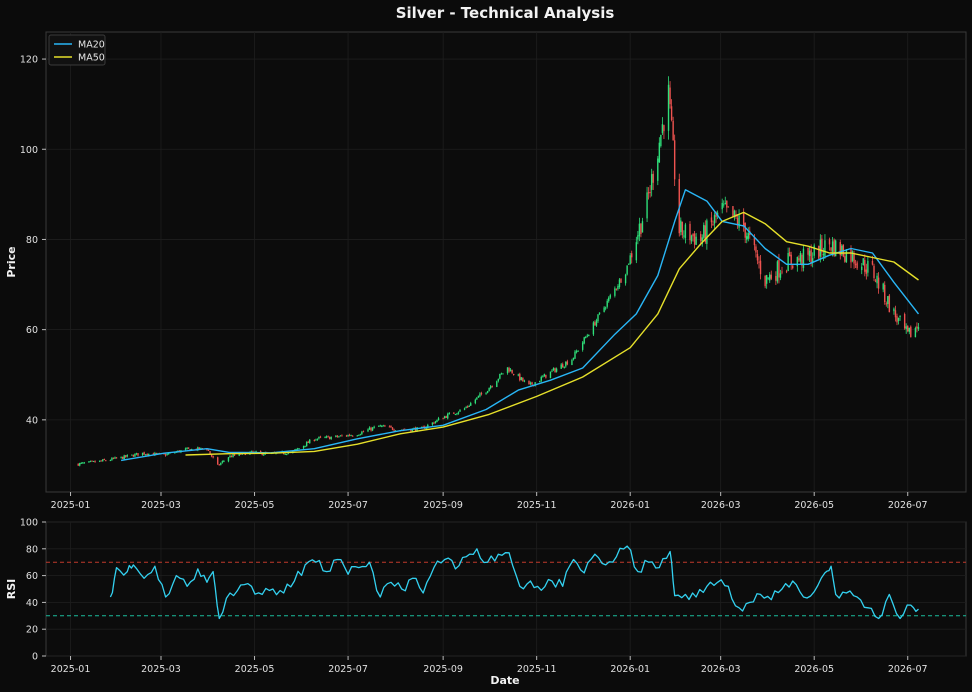  What do you see at coordinates (504, 680) in the screenshot?
I see `date-axis-label: Date` at bounding box center [504, 680].